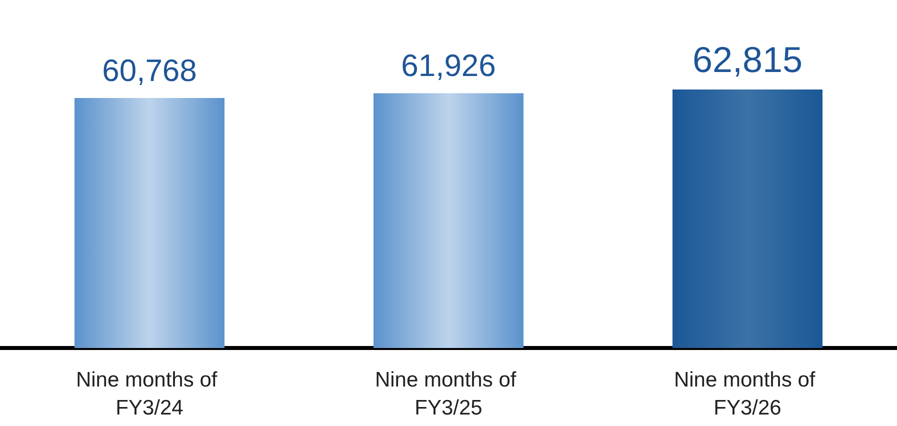 This screenshot has width=897, height=426. What do you see at coordinates (748, 394) in the screenshot?
I see `x-tick-label: Nine months of FY3/26` at bounding box center [748, 394].